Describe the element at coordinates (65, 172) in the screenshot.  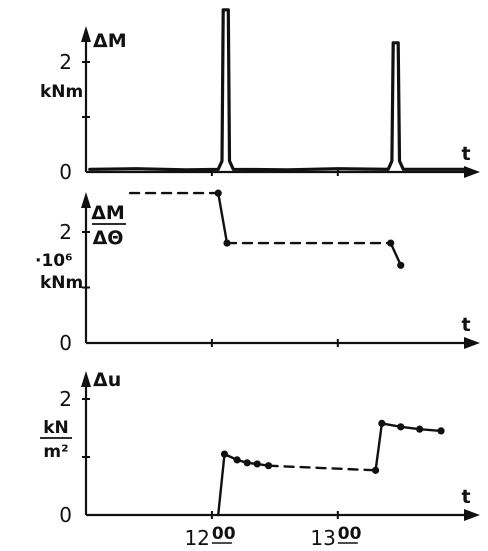
I see `panel1-y-tick-label: 0` at that location.